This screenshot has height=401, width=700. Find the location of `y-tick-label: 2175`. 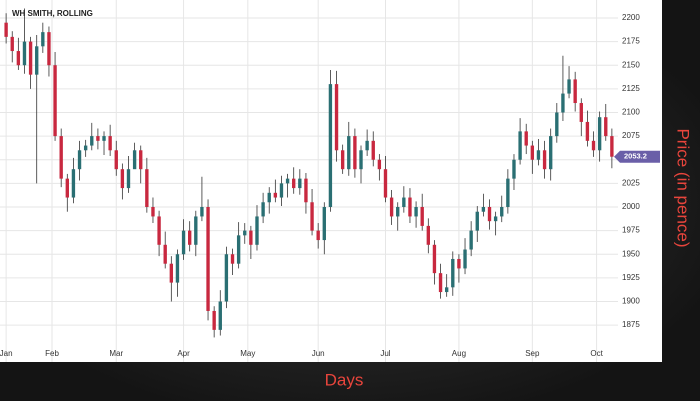

y-tick-label: 2175 is located at coordinates (631, 41).